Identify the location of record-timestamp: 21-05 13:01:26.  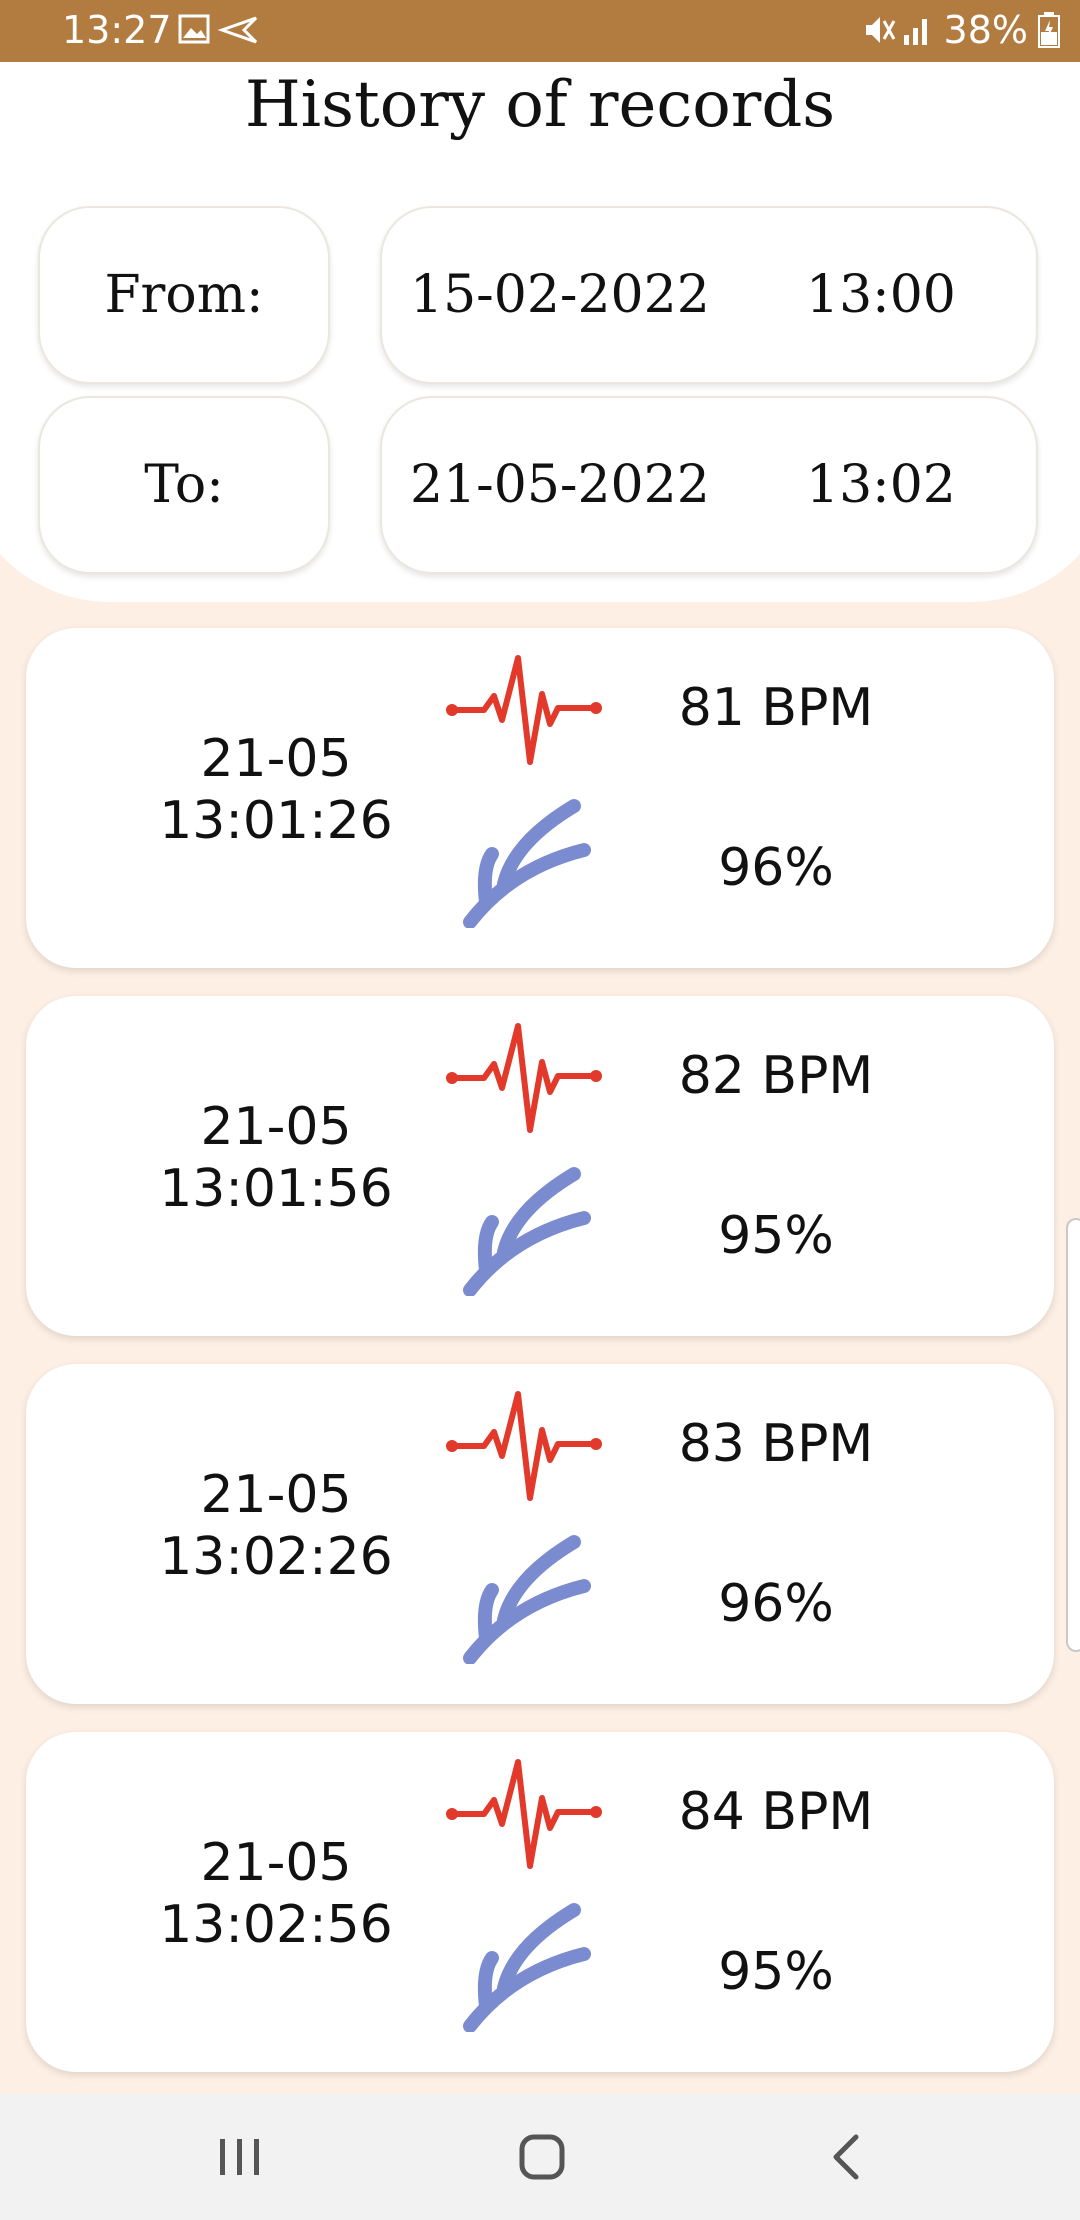
(276, 790).